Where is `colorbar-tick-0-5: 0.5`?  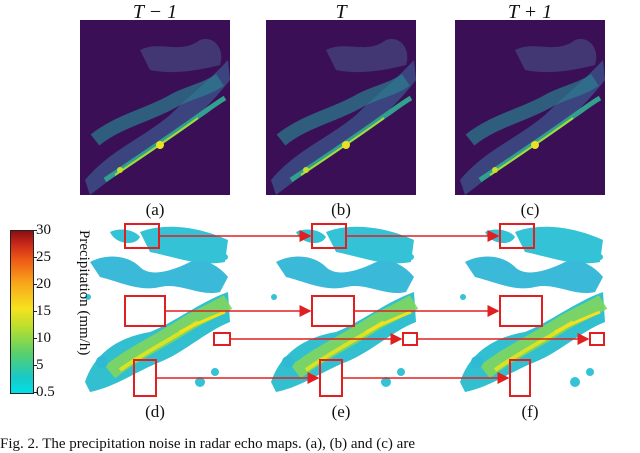 colorbar-tick-0-5: 0.5 is located at coordinates (45, 392).